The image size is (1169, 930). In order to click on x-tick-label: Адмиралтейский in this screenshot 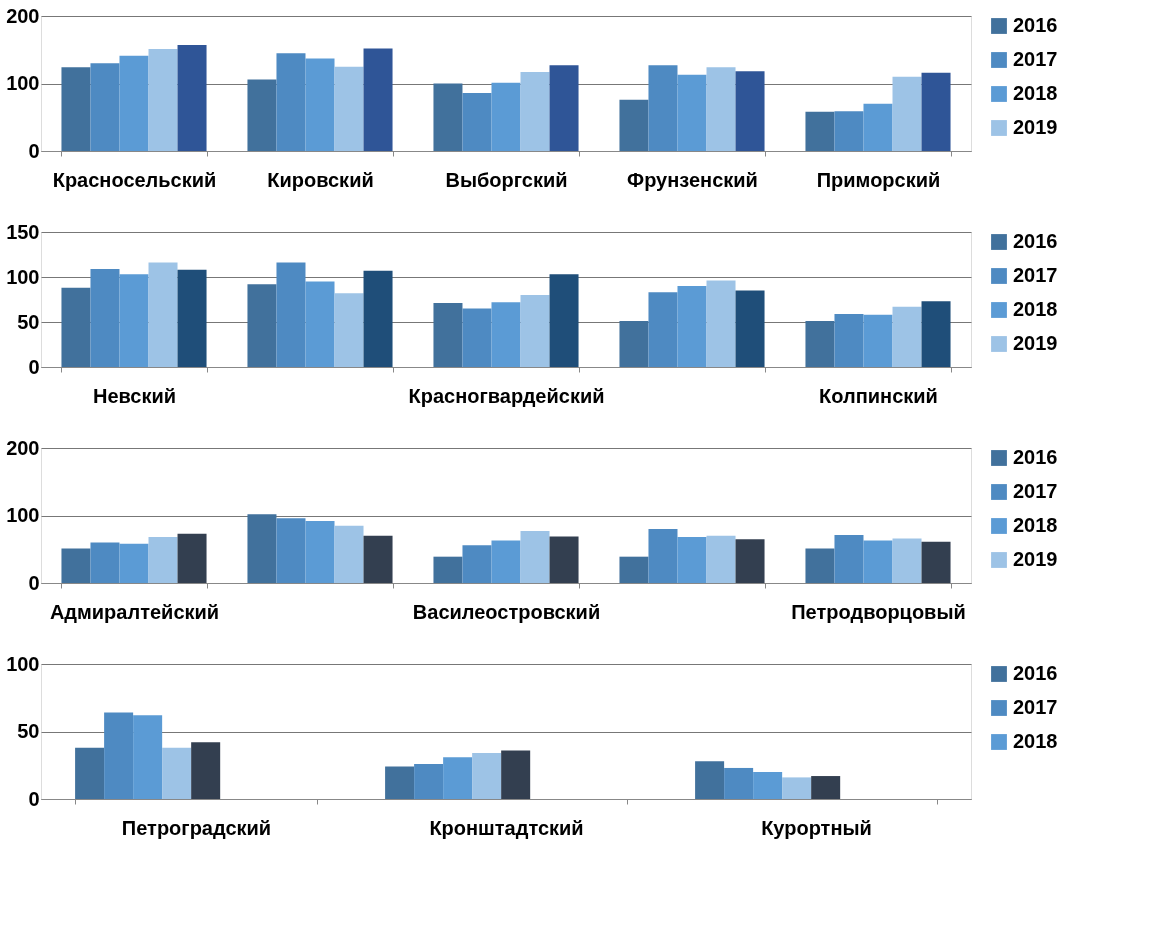, I will do `click(134, 611)`.